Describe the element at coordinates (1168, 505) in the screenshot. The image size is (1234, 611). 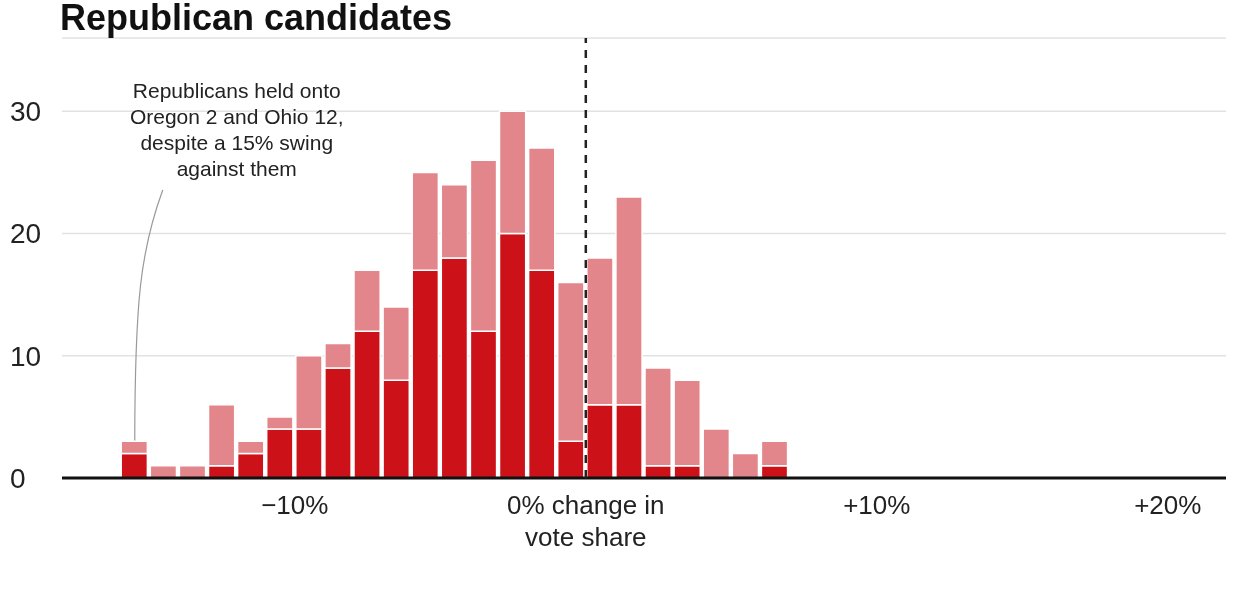
I see `x-tick-label: +20%` at that location.